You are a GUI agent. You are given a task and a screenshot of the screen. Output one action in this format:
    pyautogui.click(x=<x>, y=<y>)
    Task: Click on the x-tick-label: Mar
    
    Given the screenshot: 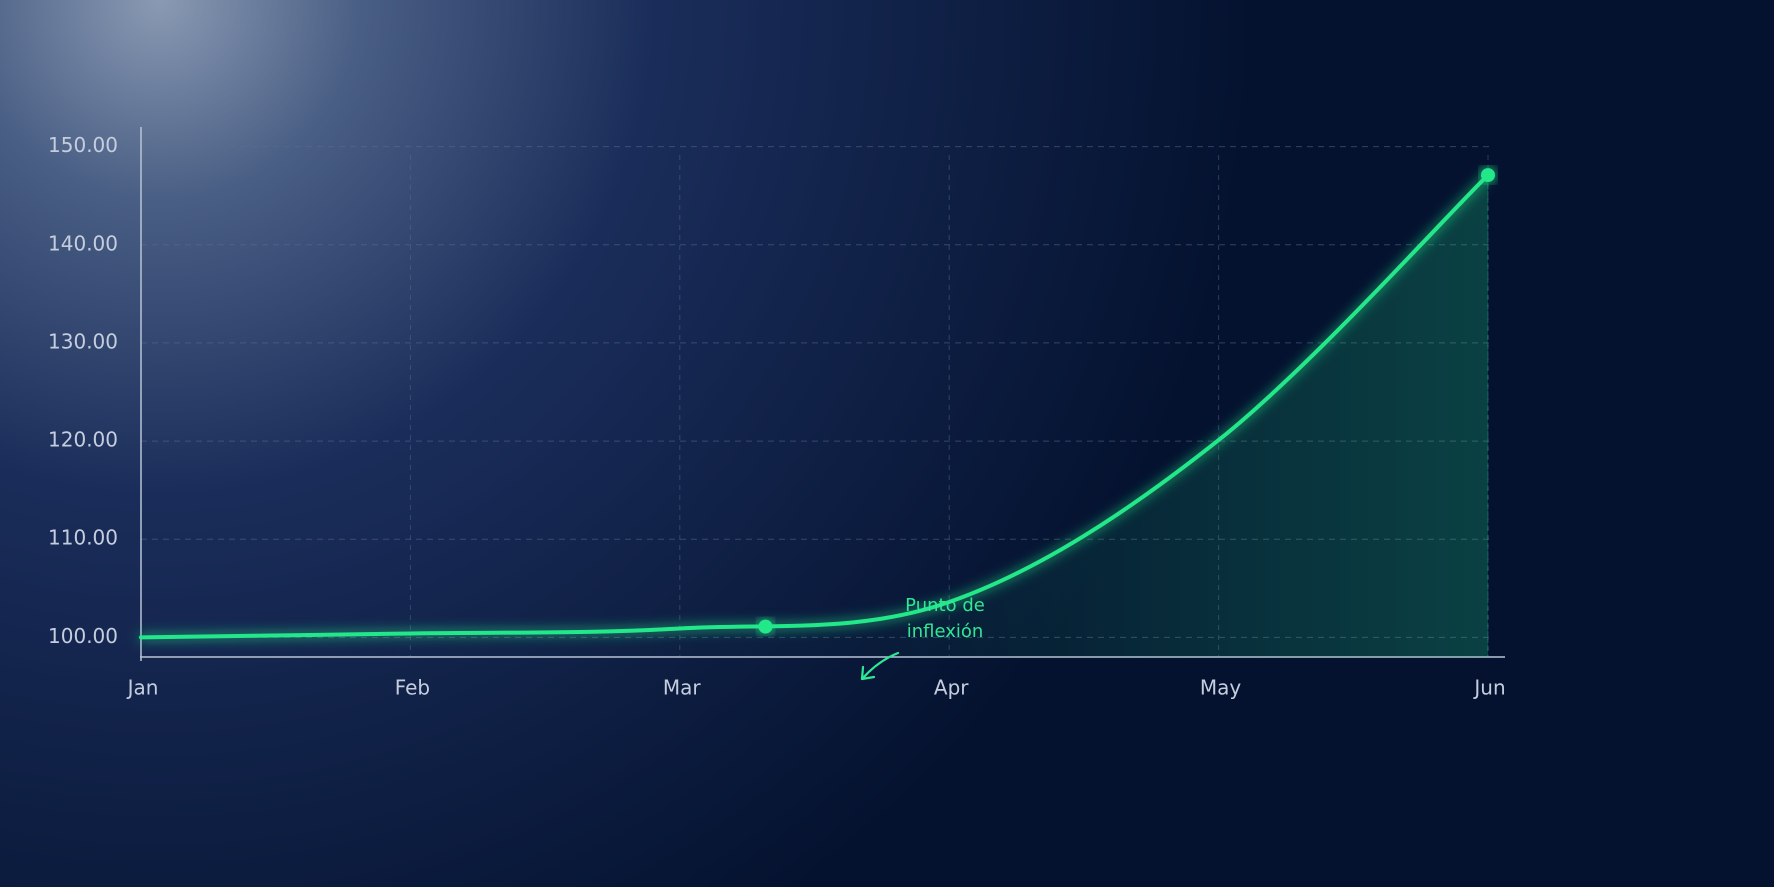 What is the action you would take?
    pyautogui.click(x=682, y=688)
    